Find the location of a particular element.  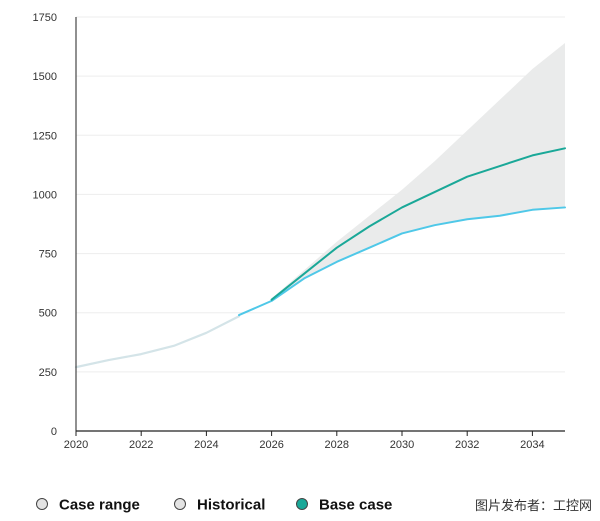

y-tick-label-500: 500 is located at coordinates (48, 314).